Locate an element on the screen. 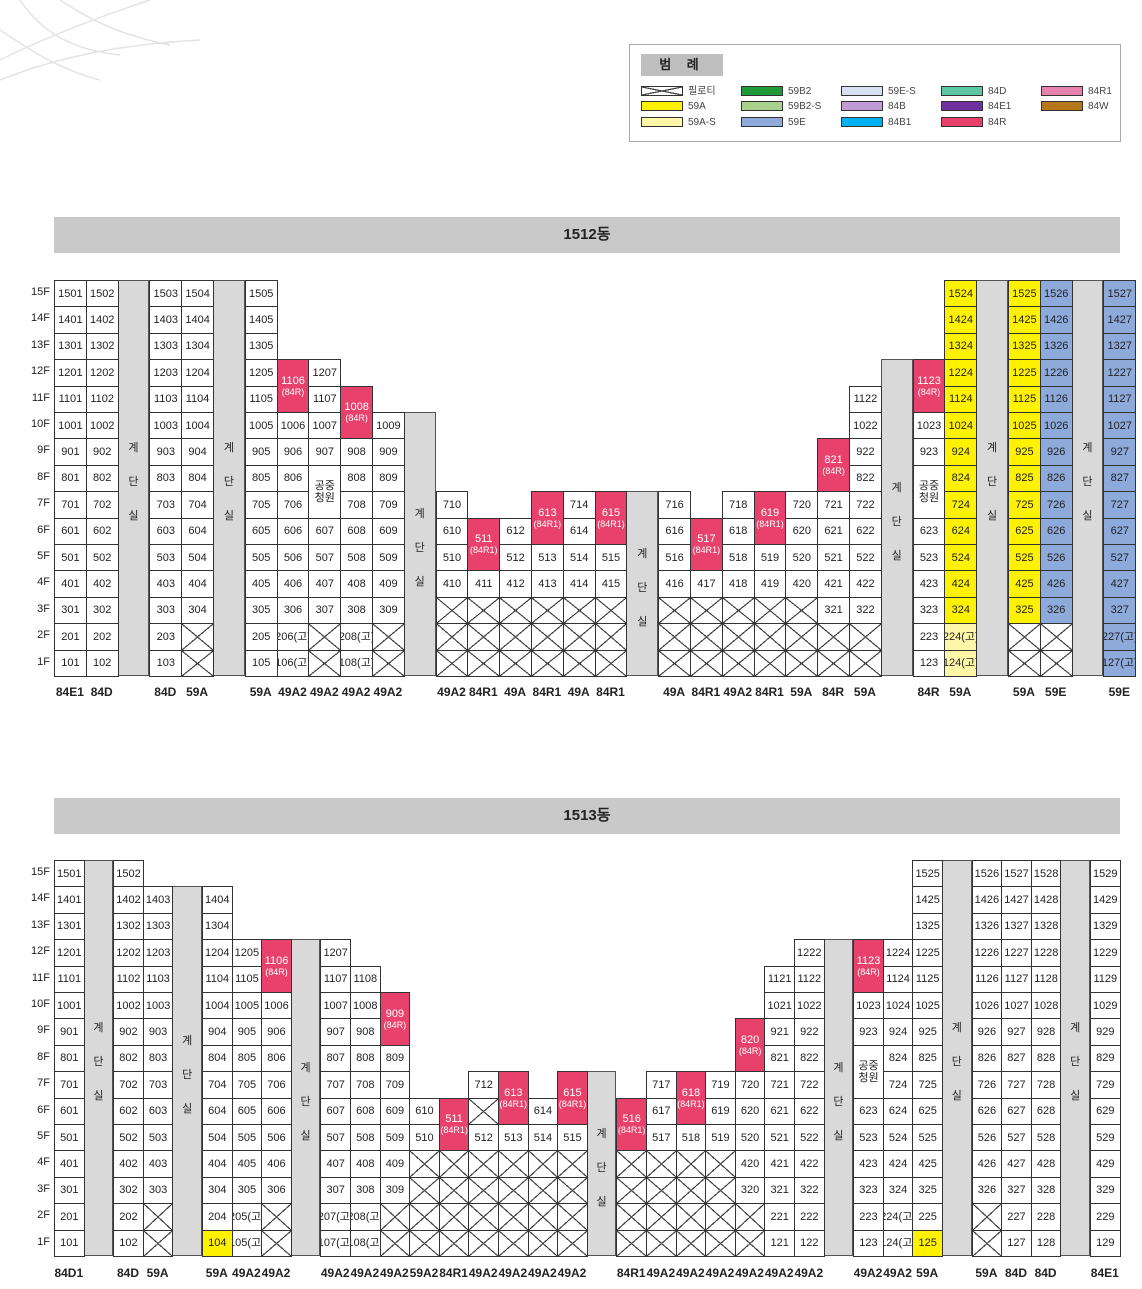 This screenshot has width=1142, height=1289. unit-cell: 614 is located at coordinates (543, 1111).